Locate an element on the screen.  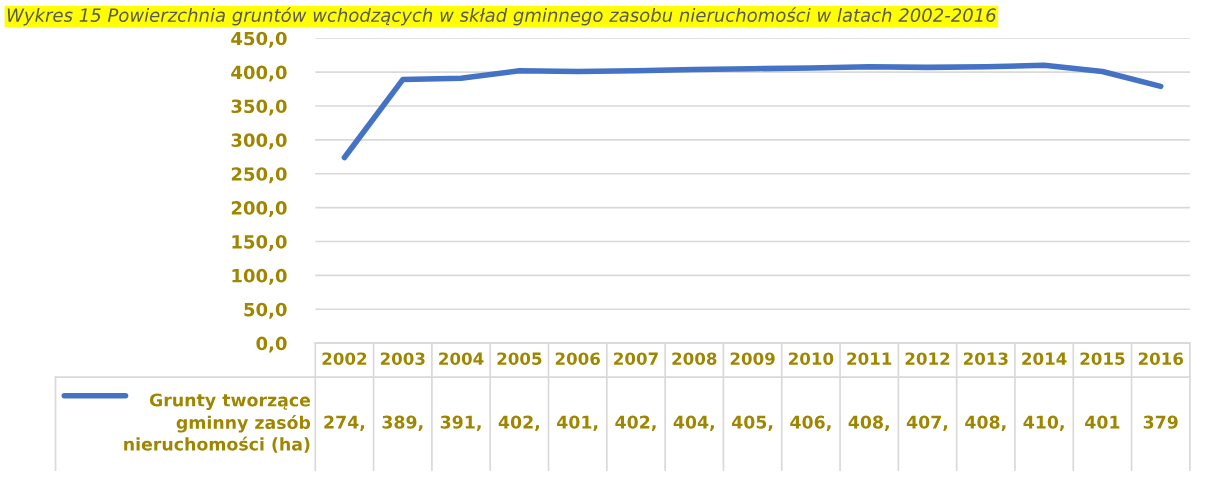
x-tick-label: 2009 is located at coordinates (752, 358).